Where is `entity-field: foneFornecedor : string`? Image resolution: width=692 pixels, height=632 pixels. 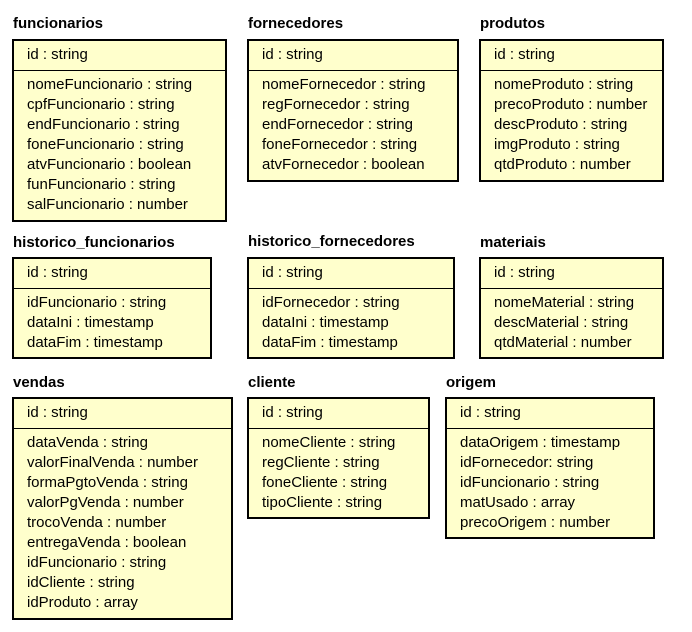
entity-field: foneFornecedor : string is located at coordinates (340, 144).